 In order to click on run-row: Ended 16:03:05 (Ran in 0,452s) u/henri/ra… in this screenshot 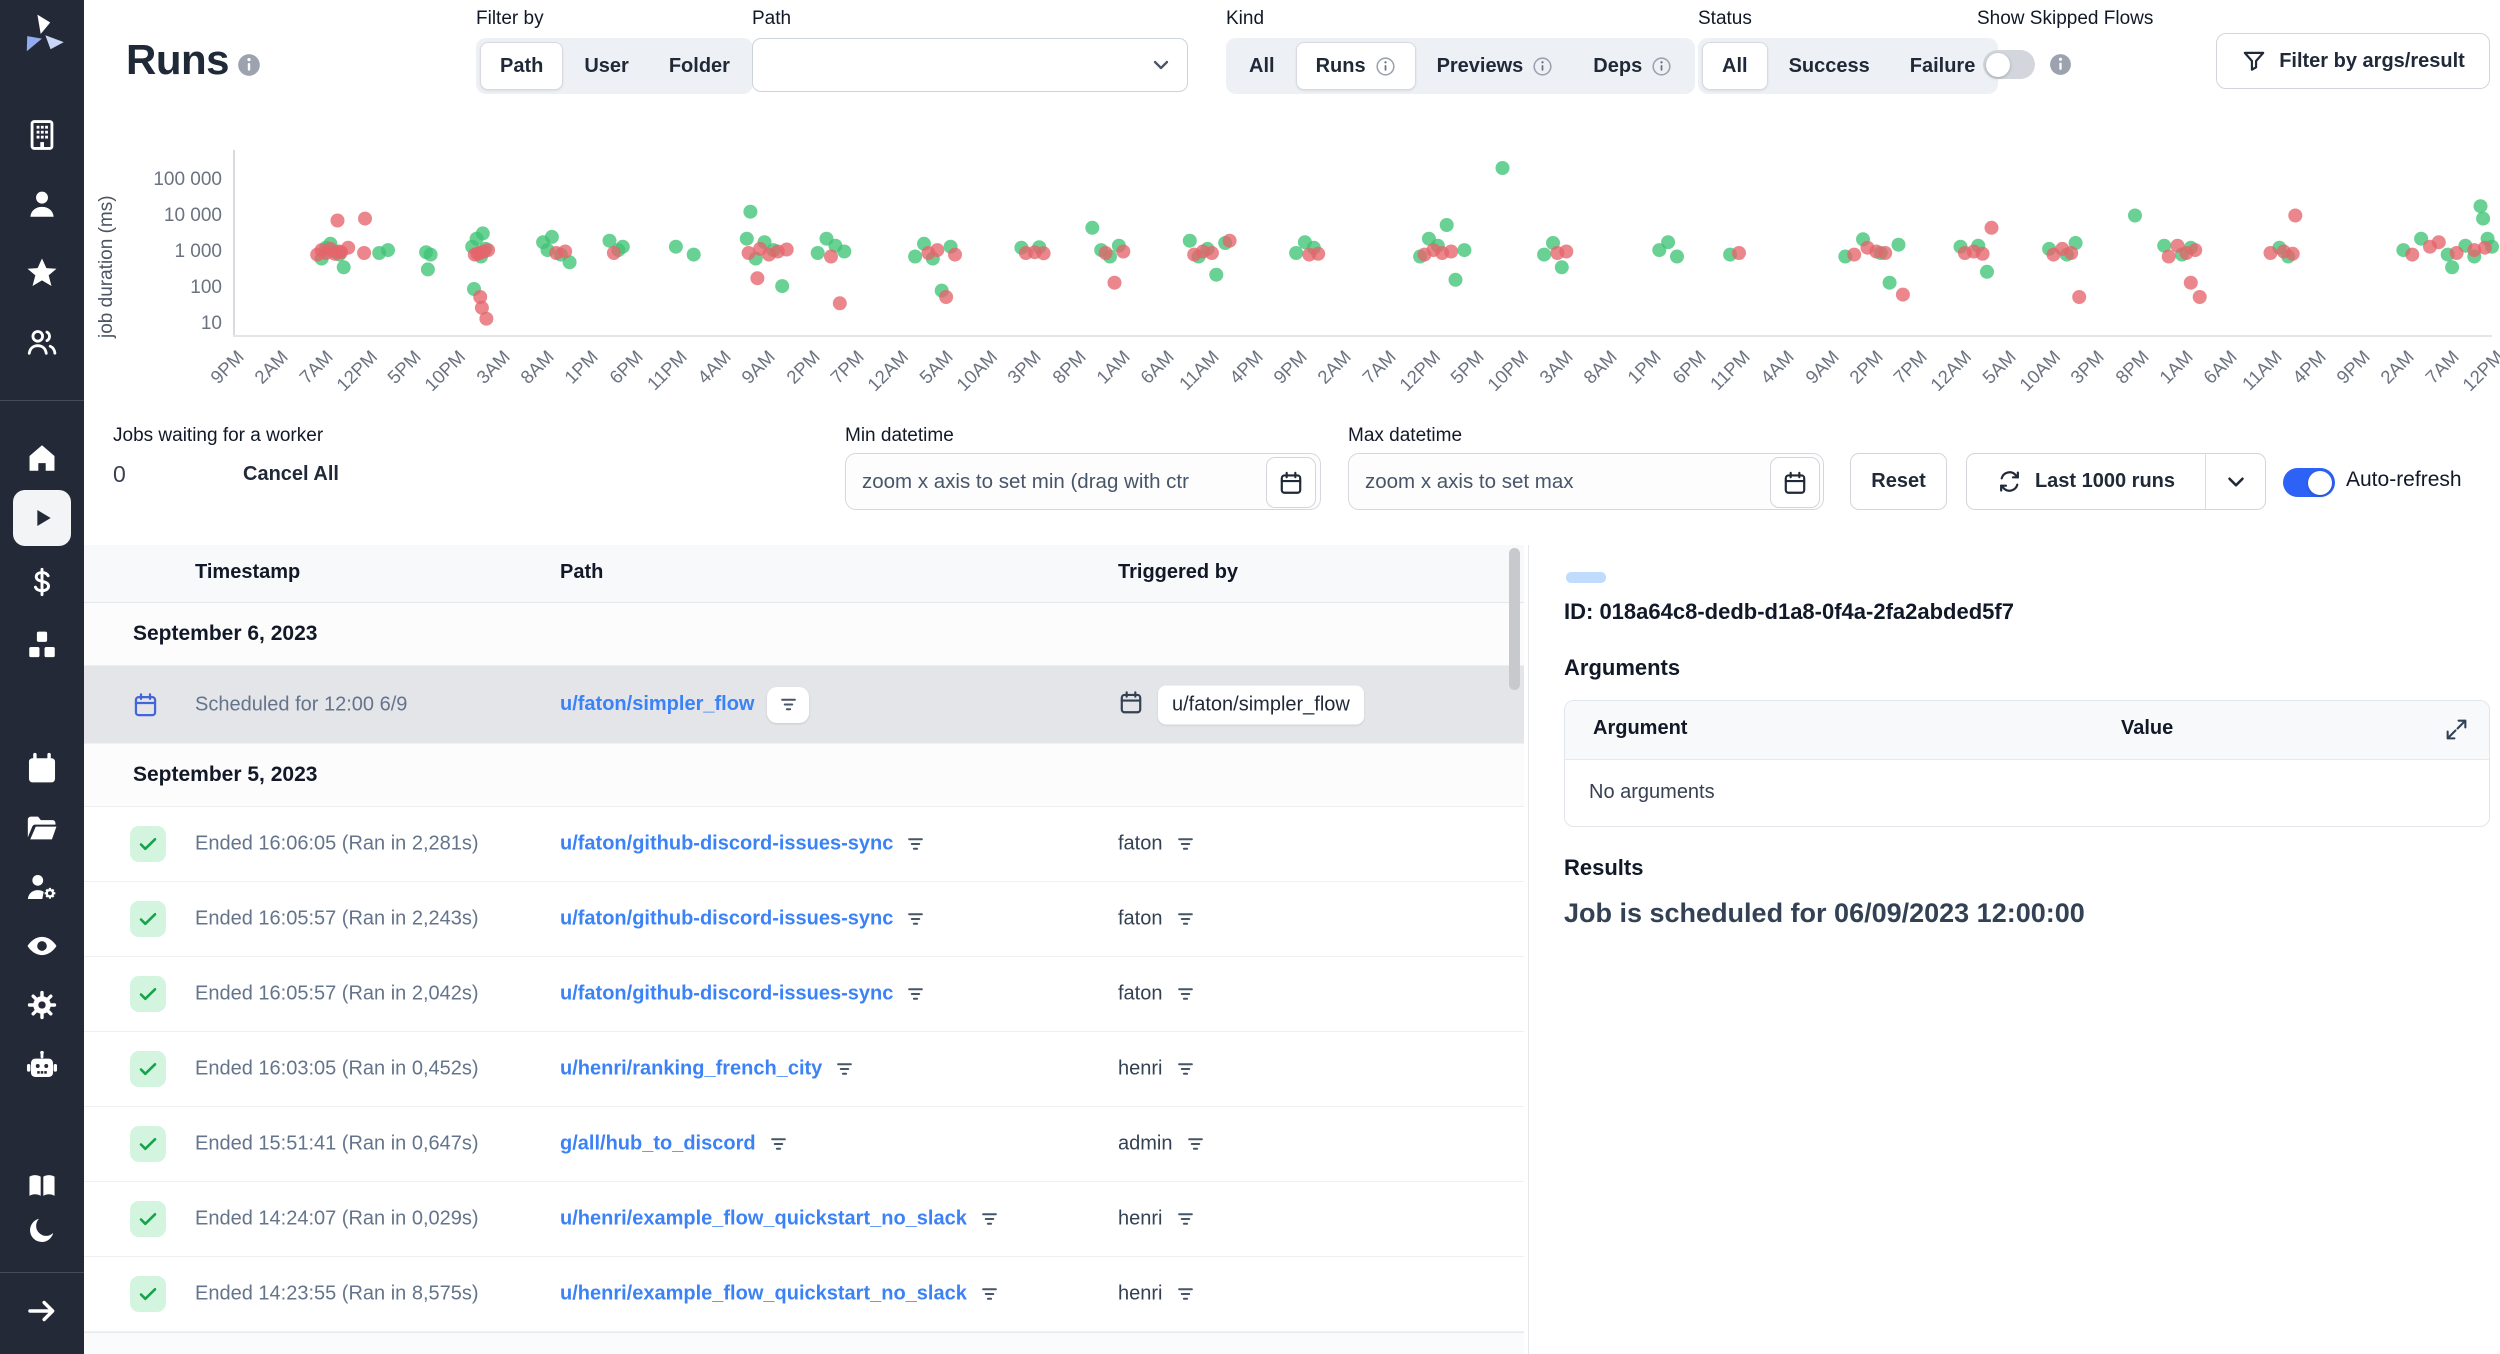, I will do `click(804, 1069)`.